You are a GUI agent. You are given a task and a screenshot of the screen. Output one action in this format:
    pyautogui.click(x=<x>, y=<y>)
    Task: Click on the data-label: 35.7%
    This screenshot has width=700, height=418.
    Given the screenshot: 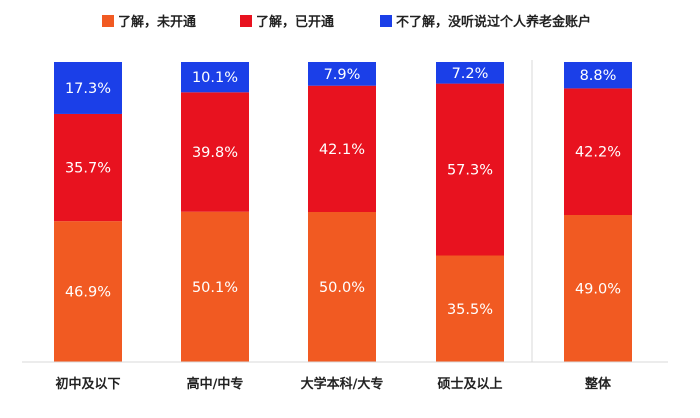 What is the action you would take?
    pyautogui.click(x=88, y=169)
    